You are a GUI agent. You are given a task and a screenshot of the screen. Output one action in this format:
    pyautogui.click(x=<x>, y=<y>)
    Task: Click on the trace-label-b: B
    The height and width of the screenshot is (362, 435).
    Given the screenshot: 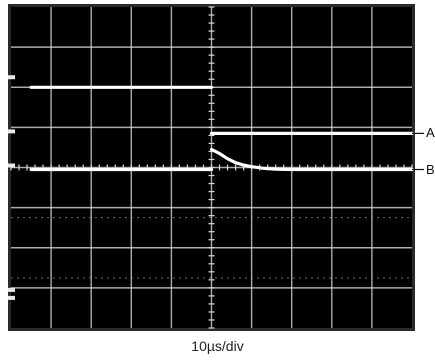 What is the action you would take?
    pyautogui.click(x=430, y=169)
    